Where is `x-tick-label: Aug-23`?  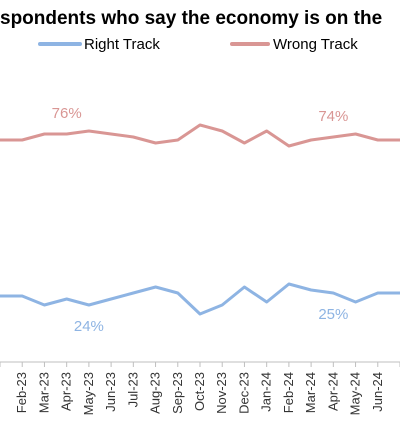 x-tick-label: Aug-23 is located at coordinates (155, 393).